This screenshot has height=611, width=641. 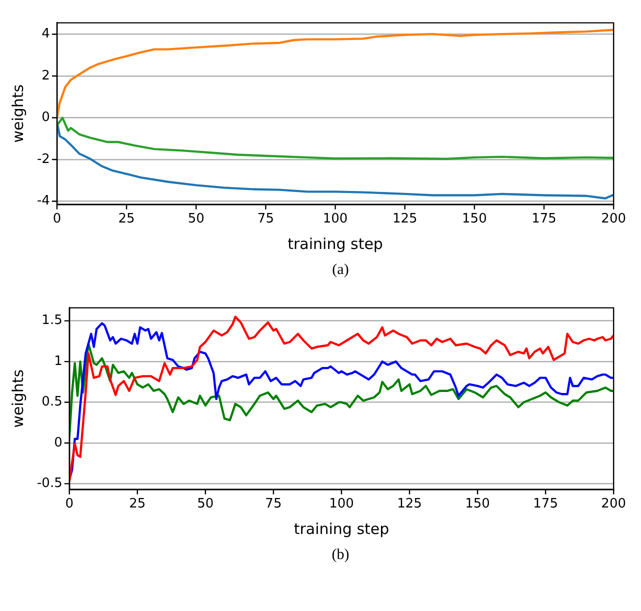 What do you see at coordinates (52, 320) in the screenshot?
I see `y-tick-label: 1.5` at bounding box center [52, 320].